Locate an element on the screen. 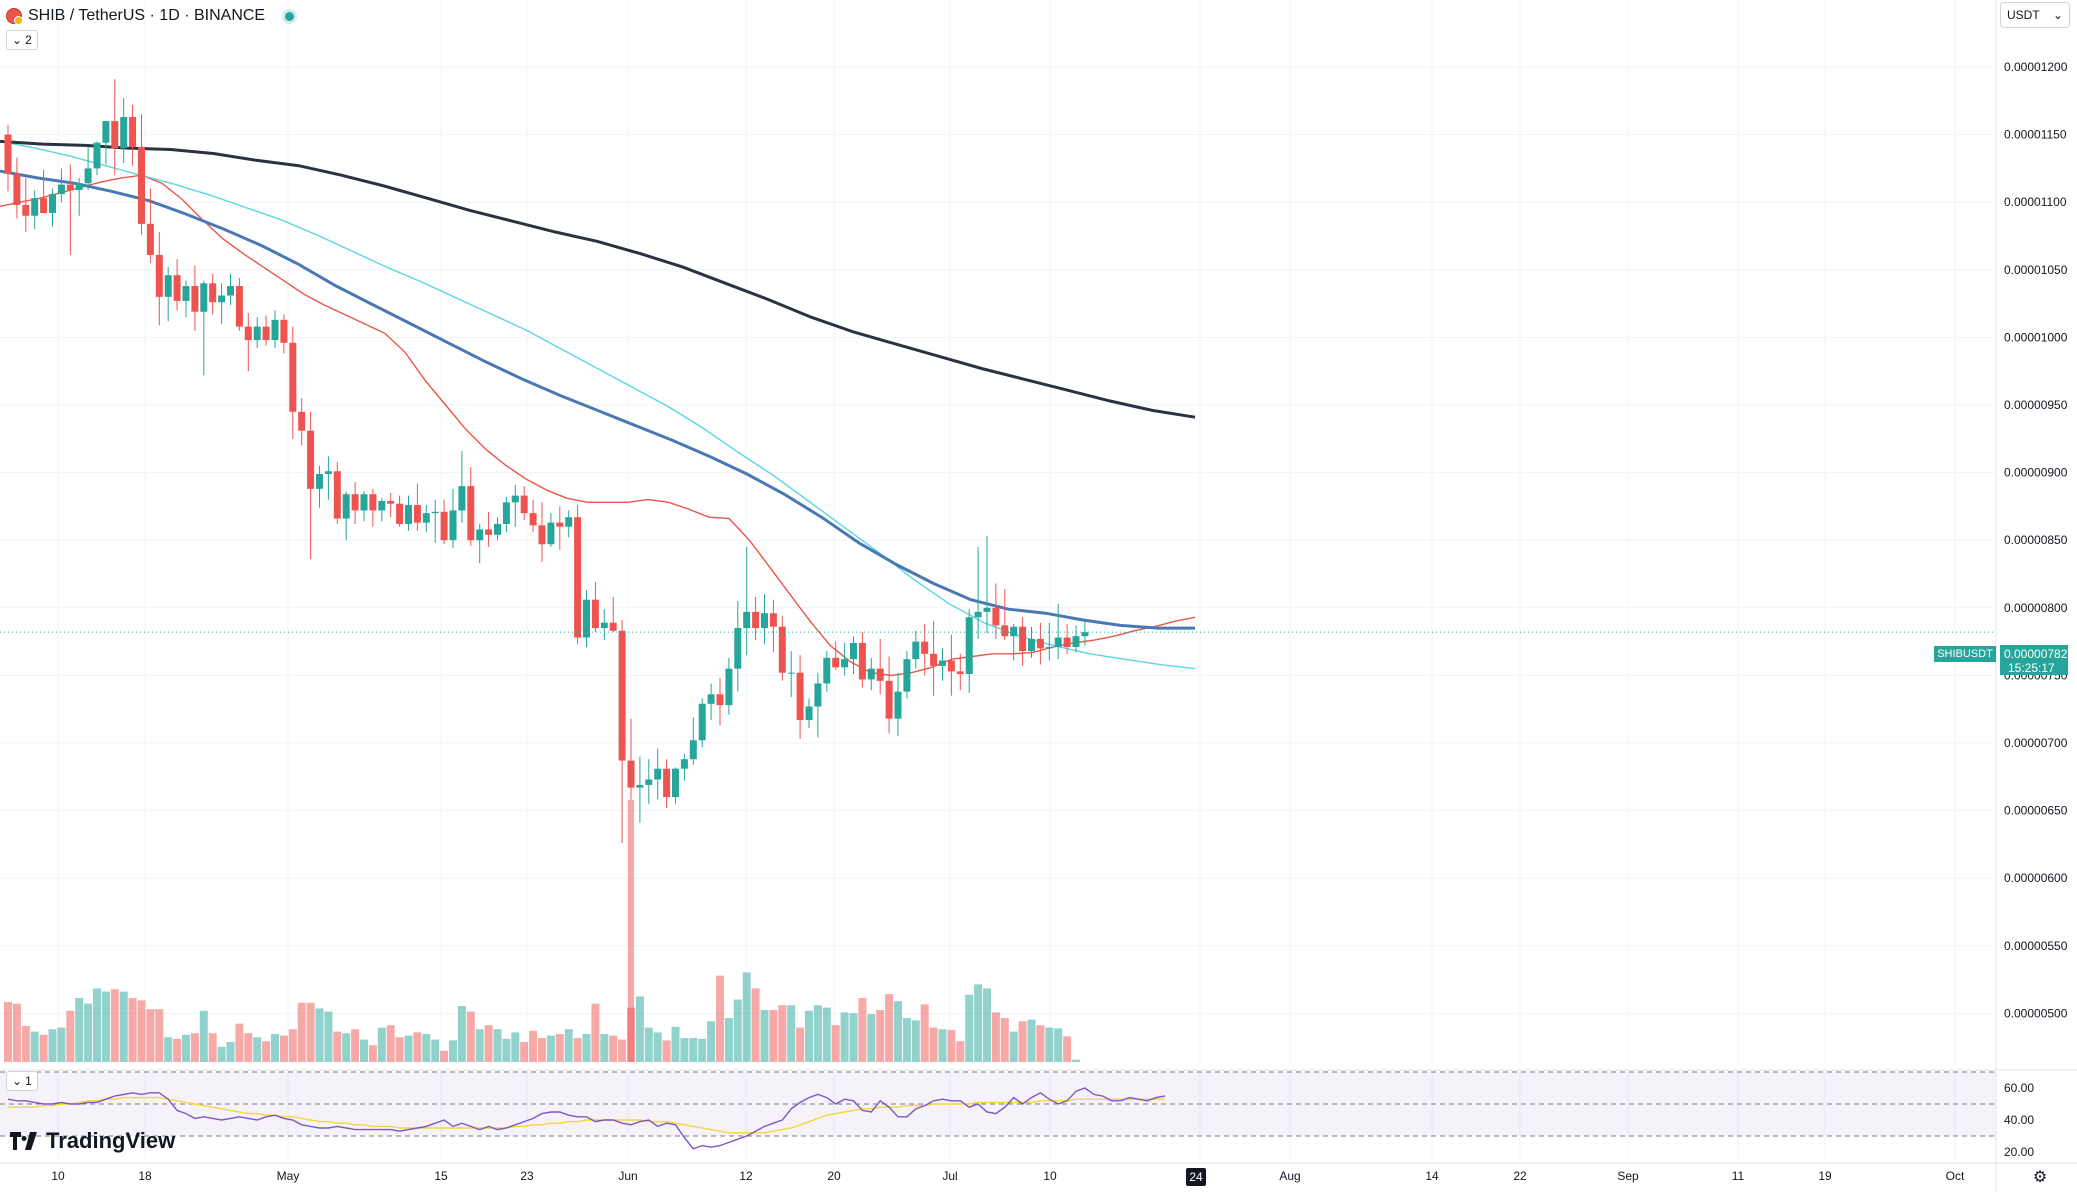 This screenshot has height=1192, width=2077. currency-unit-select: USDT ⌄ is located at coordinates (2035, 15).